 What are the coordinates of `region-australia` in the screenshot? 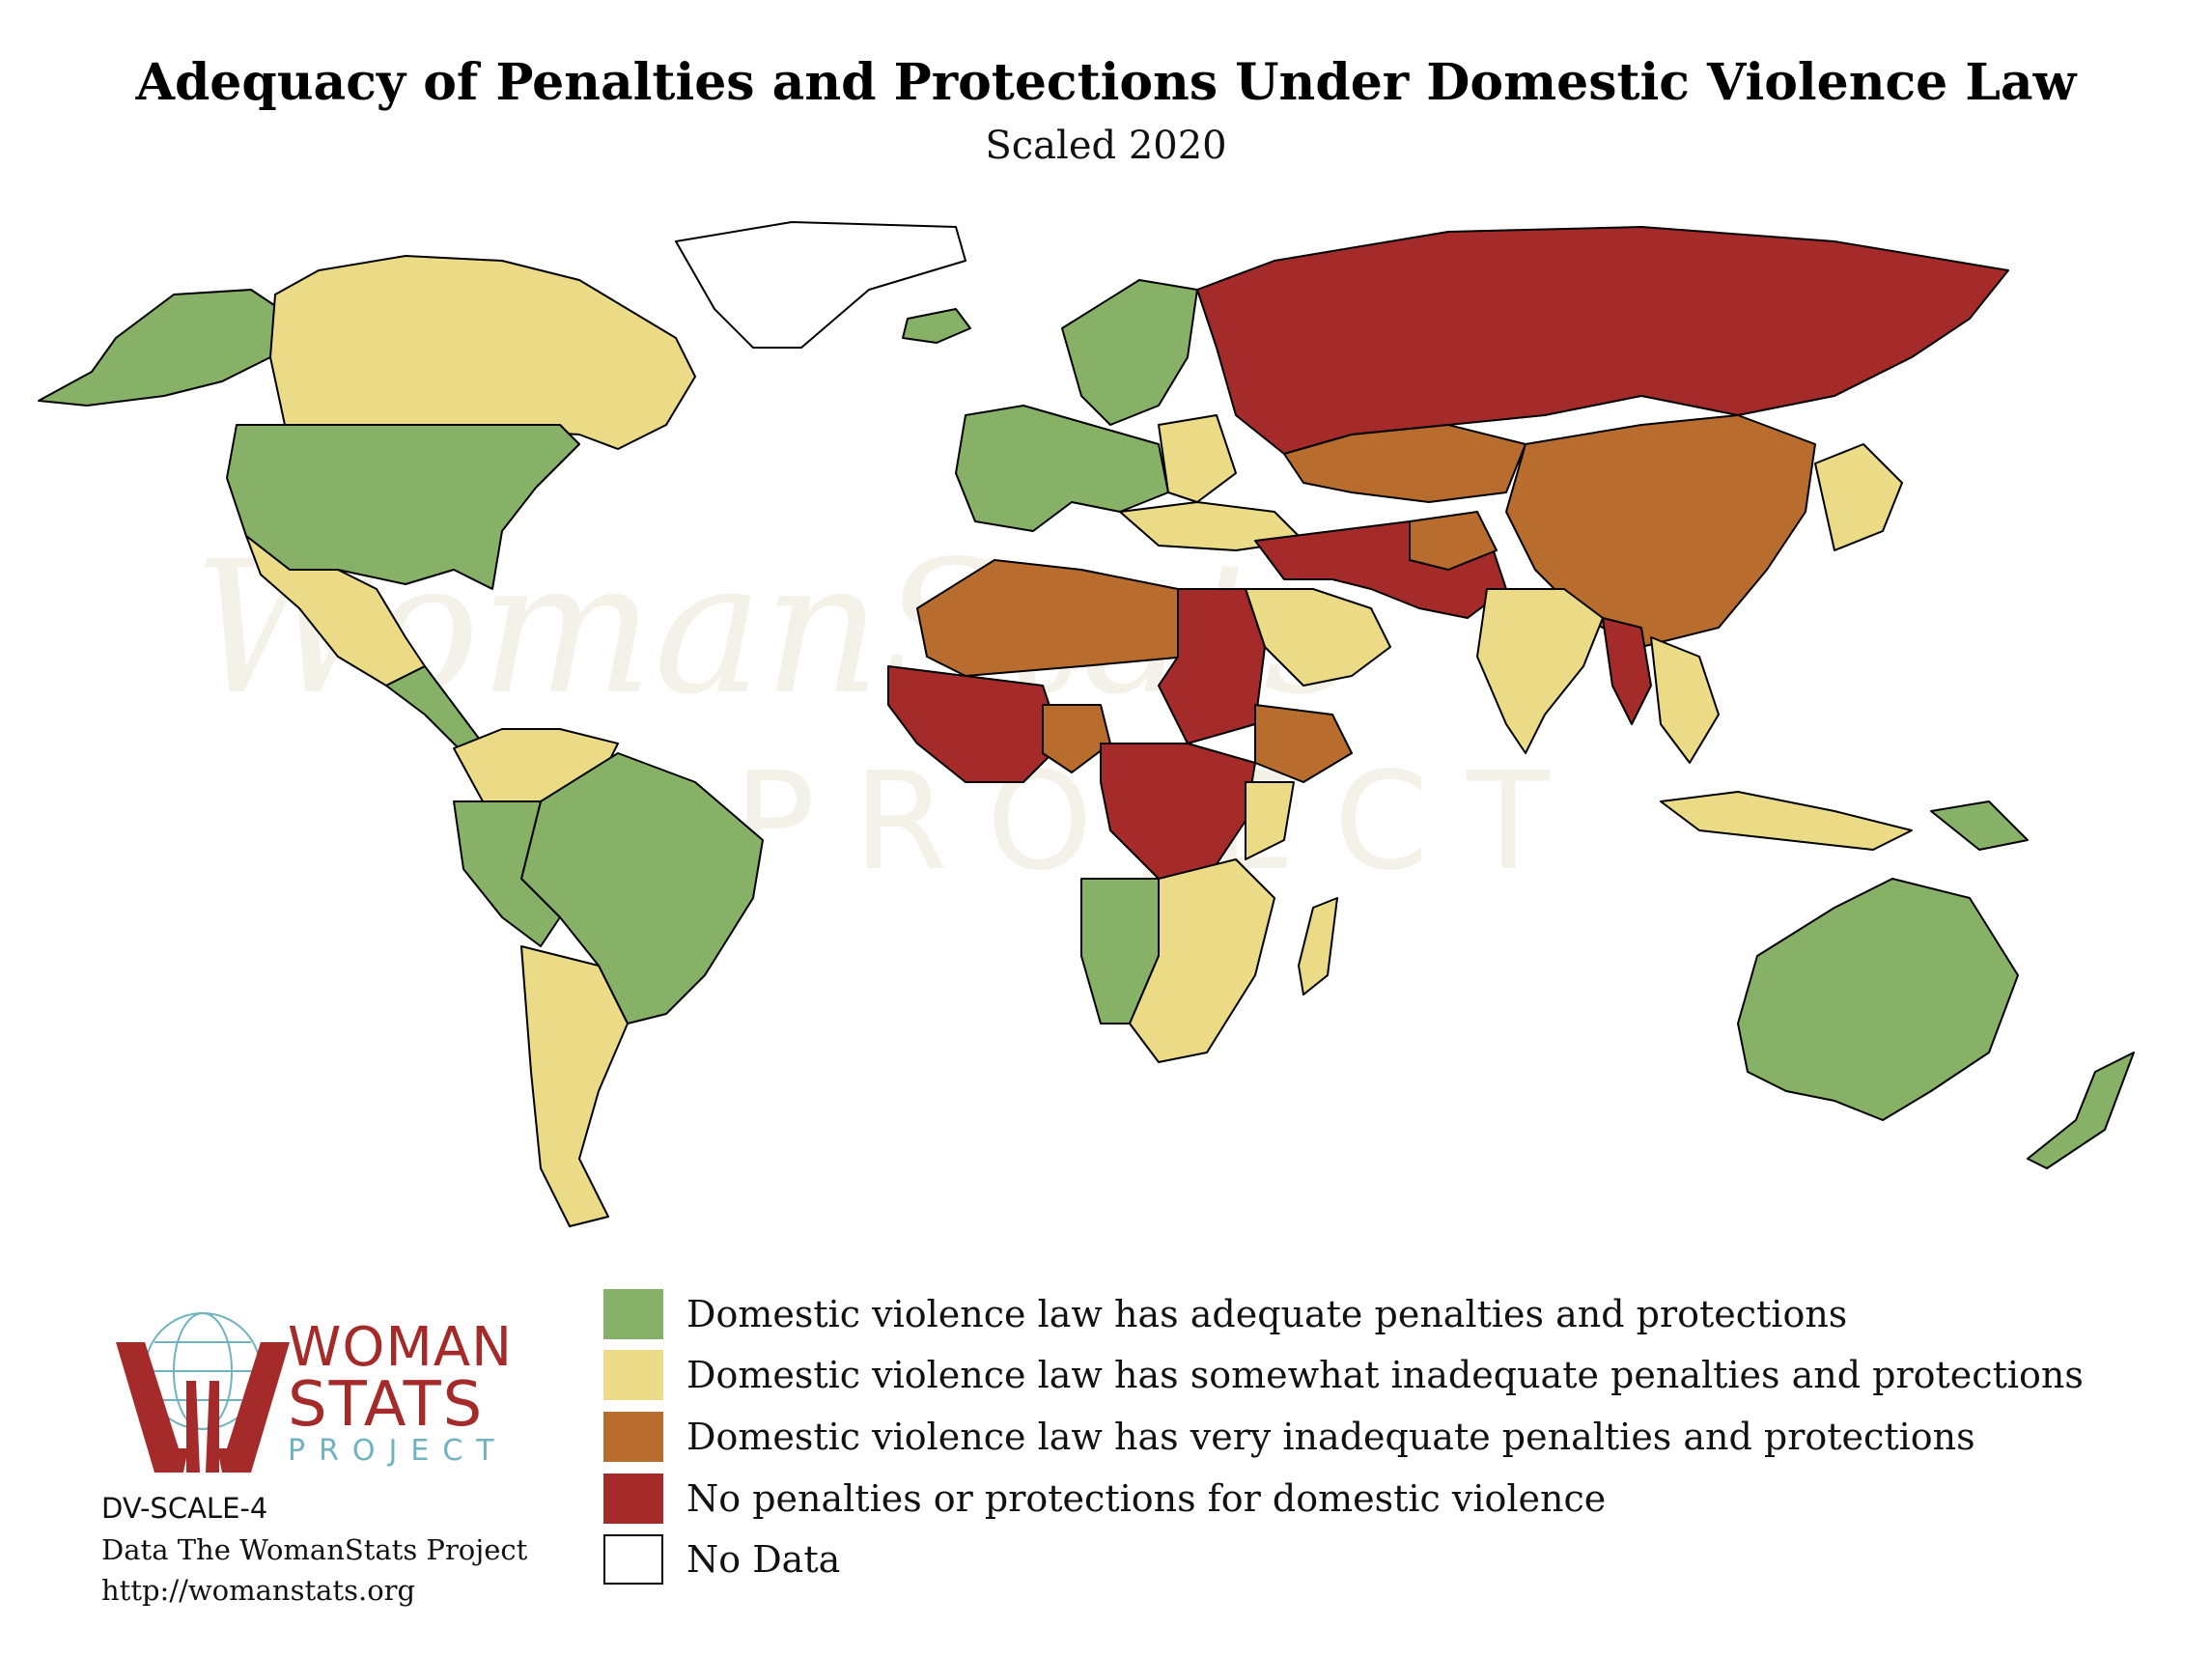 It's located at (1878, 1000).